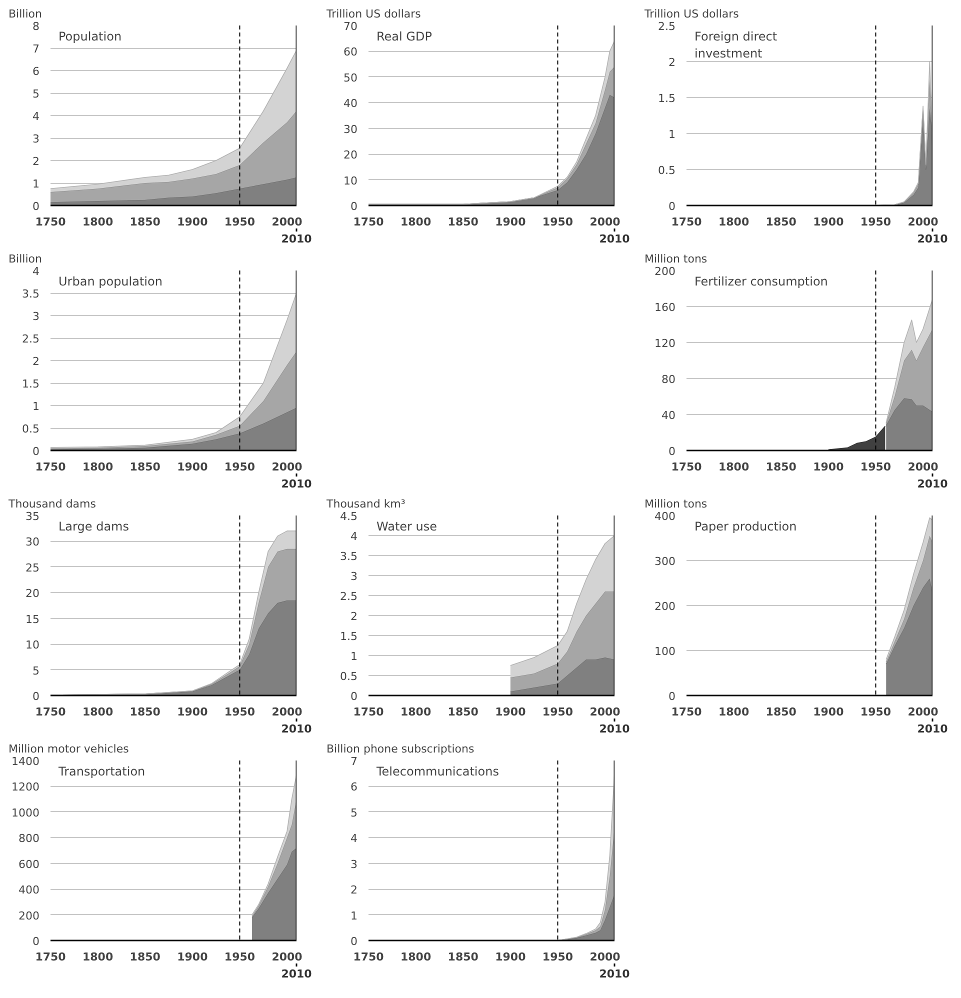  What do you see at coordinates (349, 516) in the screenshot?
I see `y-tick-label: 4.5` at bounding box center [349, 516].